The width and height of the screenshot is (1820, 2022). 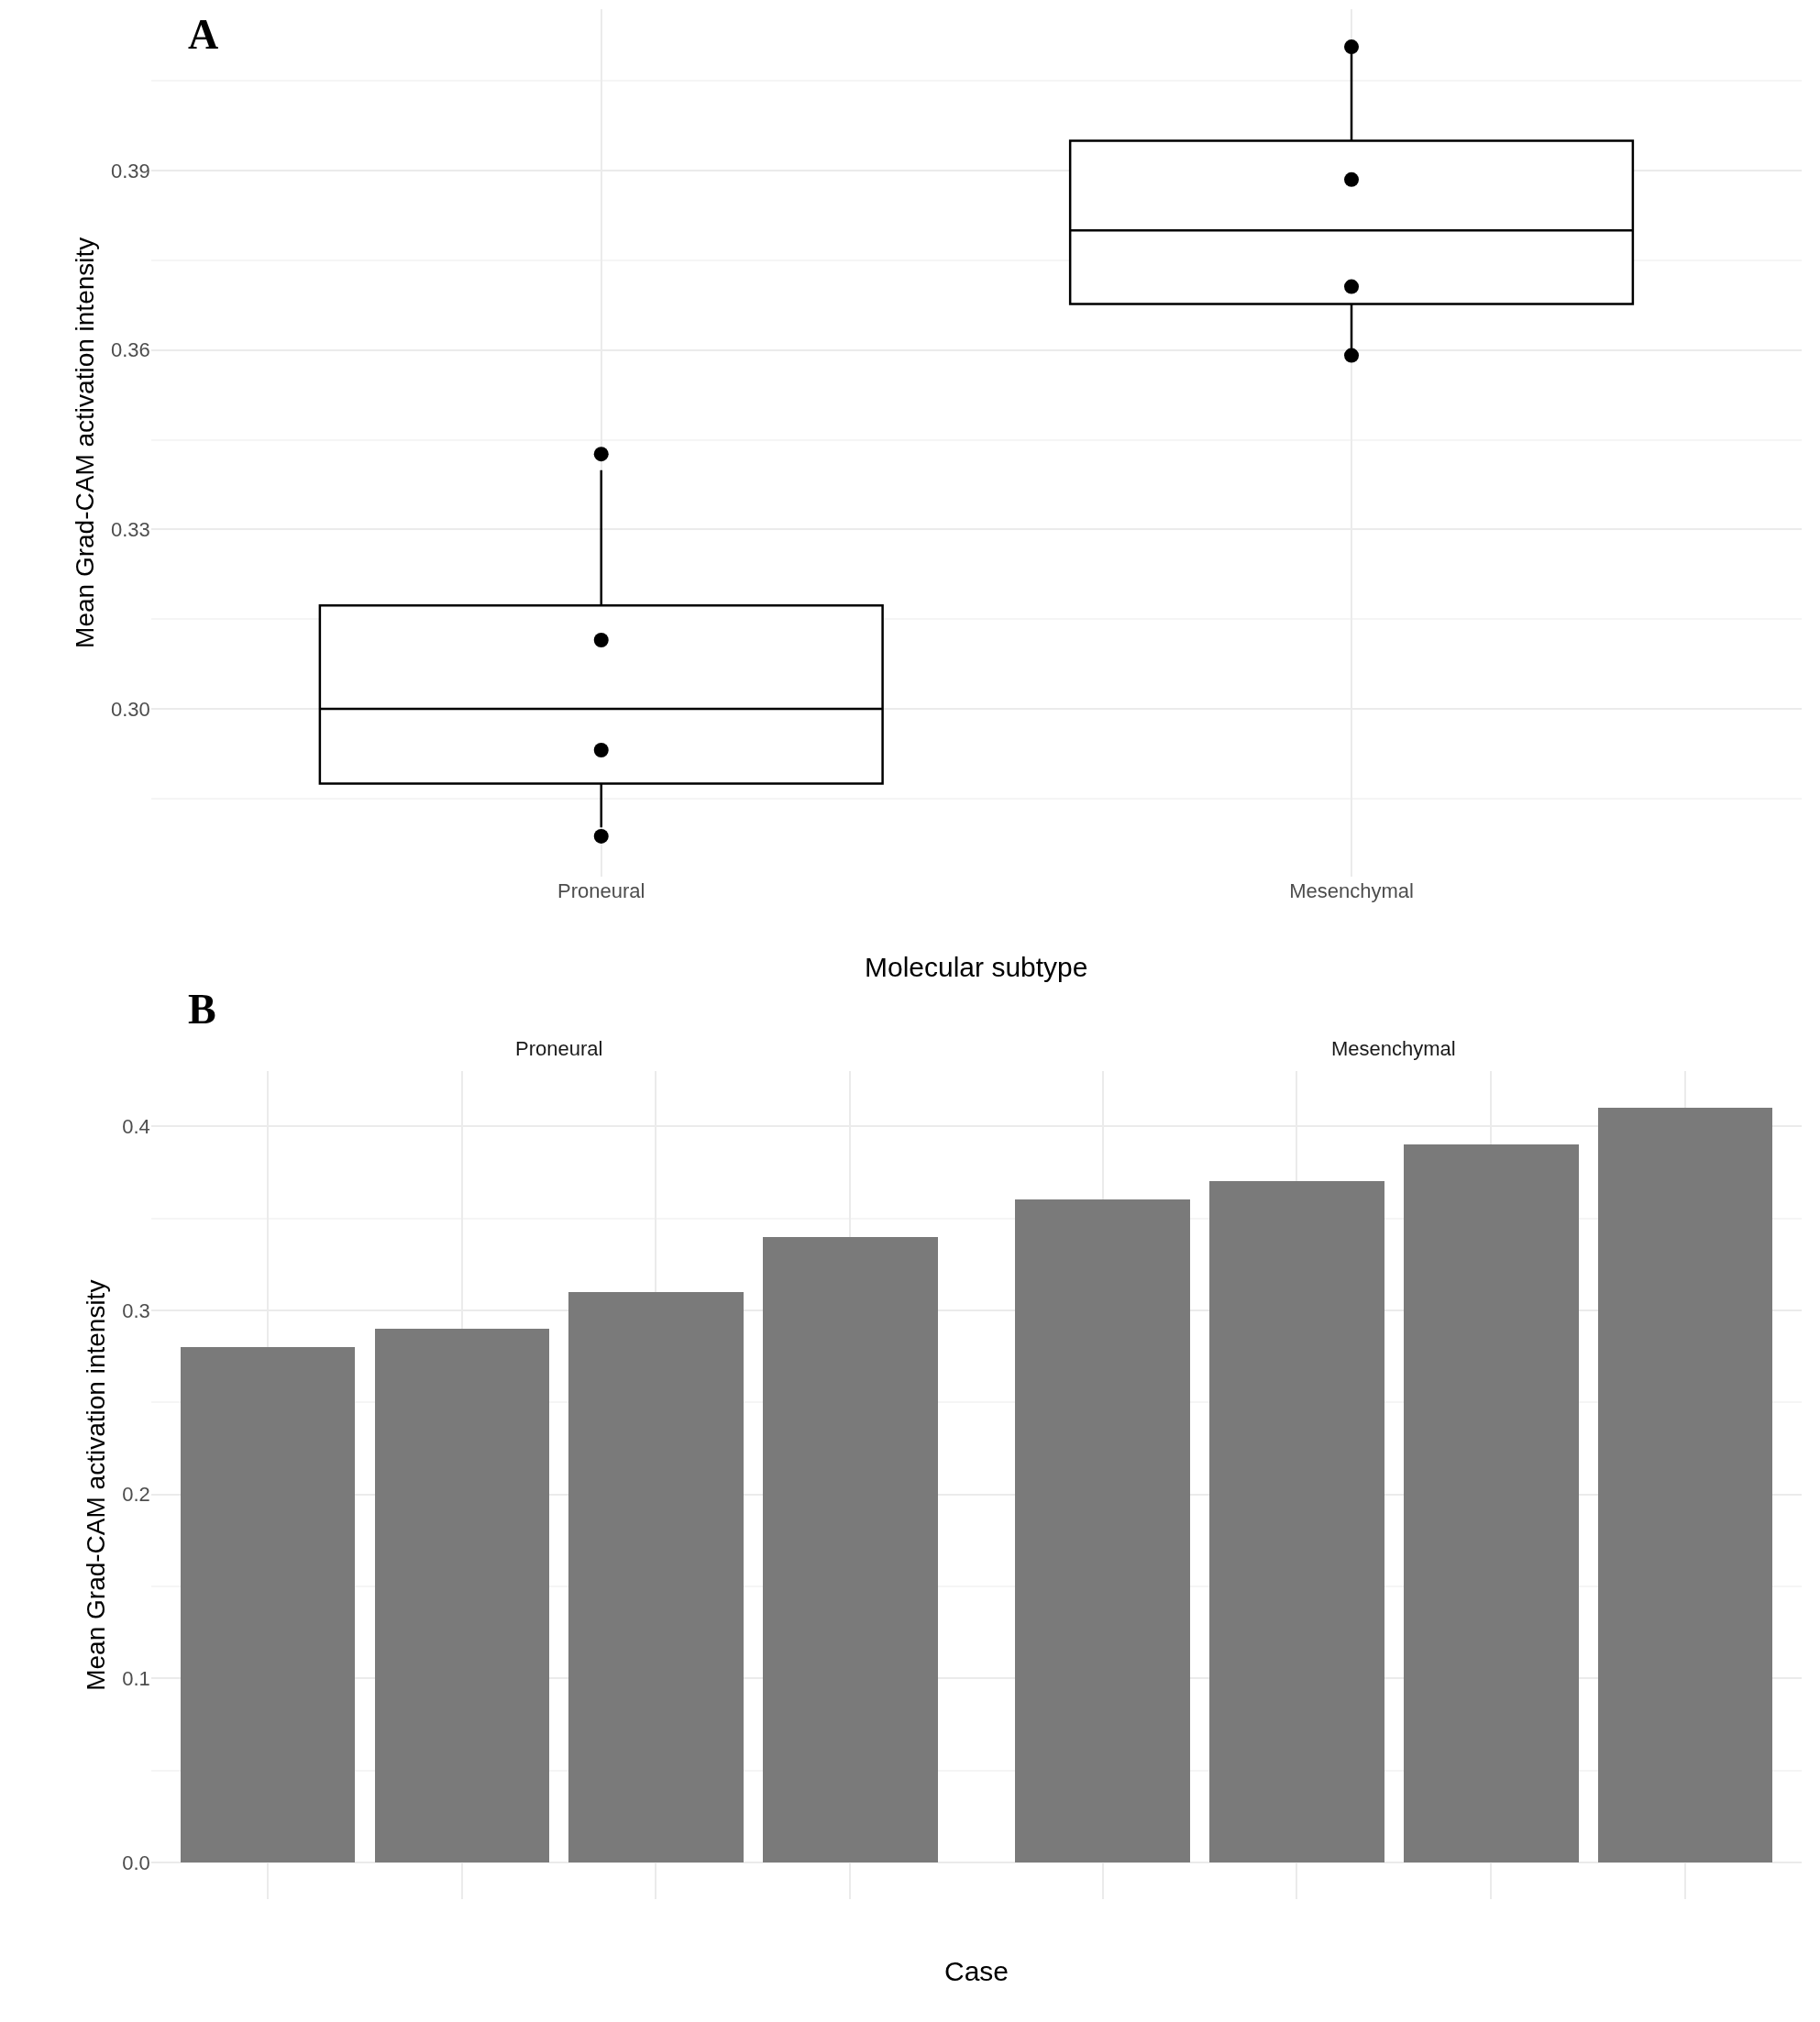 What do you see at coordinates (136, 1863) in the screenshot?
I see `y-tick-label: 0.0` at bounding box center [136, 1863].